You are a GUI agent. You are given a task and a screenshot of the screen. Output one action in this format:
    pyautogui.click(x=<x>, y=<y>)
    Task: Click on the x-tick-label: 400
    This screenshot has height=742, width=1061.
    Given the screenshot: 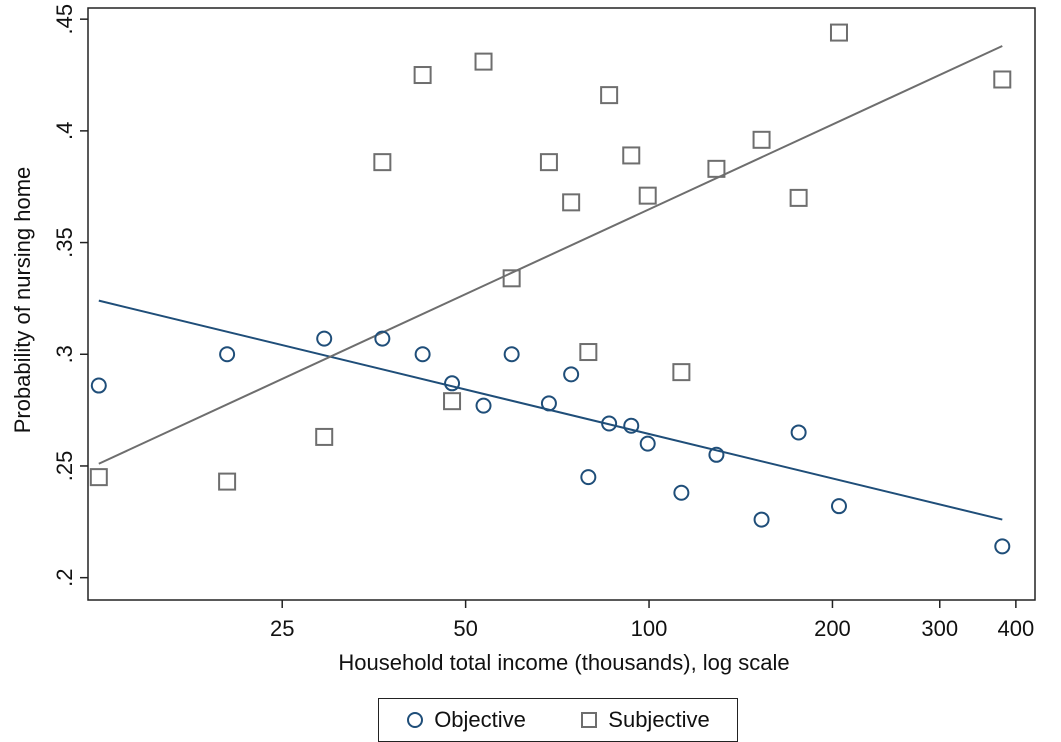 What is the action you would take?
    pyautogui.click(x=1016, y=628)
    